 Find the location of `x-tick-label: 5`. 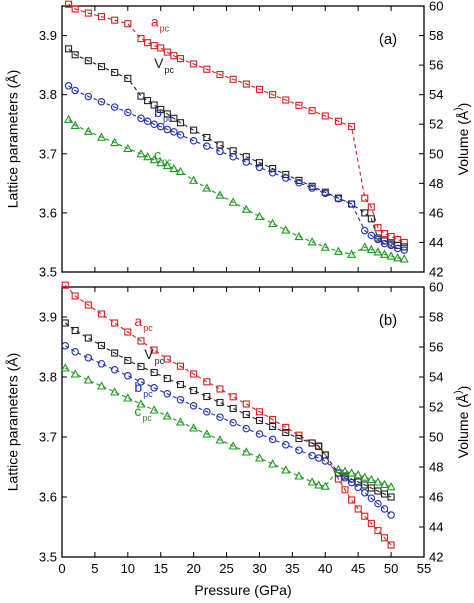

x-tick-label: 5 is located at coordinates (94, 568).